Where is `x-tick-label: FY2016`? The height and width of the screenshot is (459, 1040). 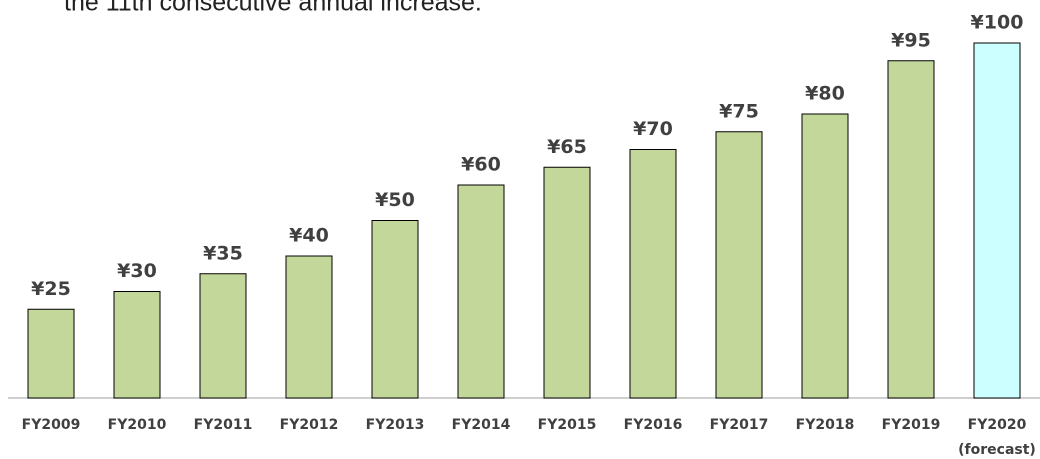 x-tick-label: FY2016 is located at coordinates (653, 425).